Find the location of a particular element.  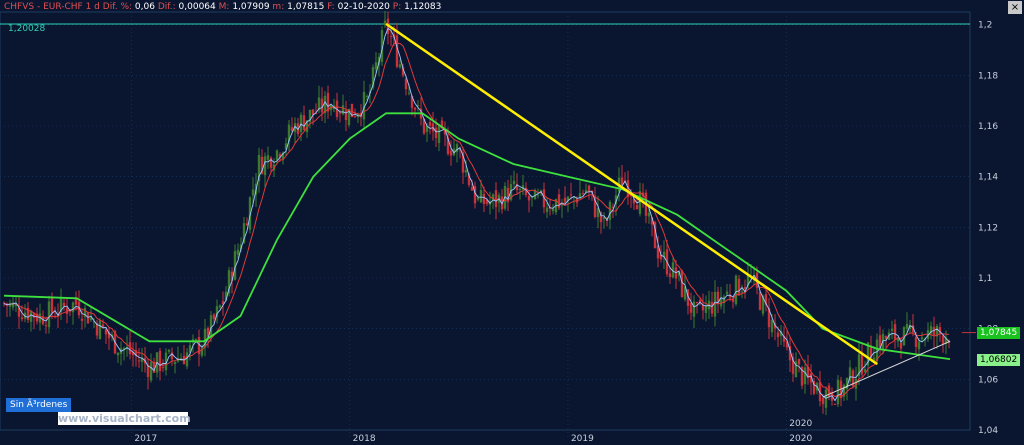

last-price-badge: 1,07845 is located at coordinates (999, 333).